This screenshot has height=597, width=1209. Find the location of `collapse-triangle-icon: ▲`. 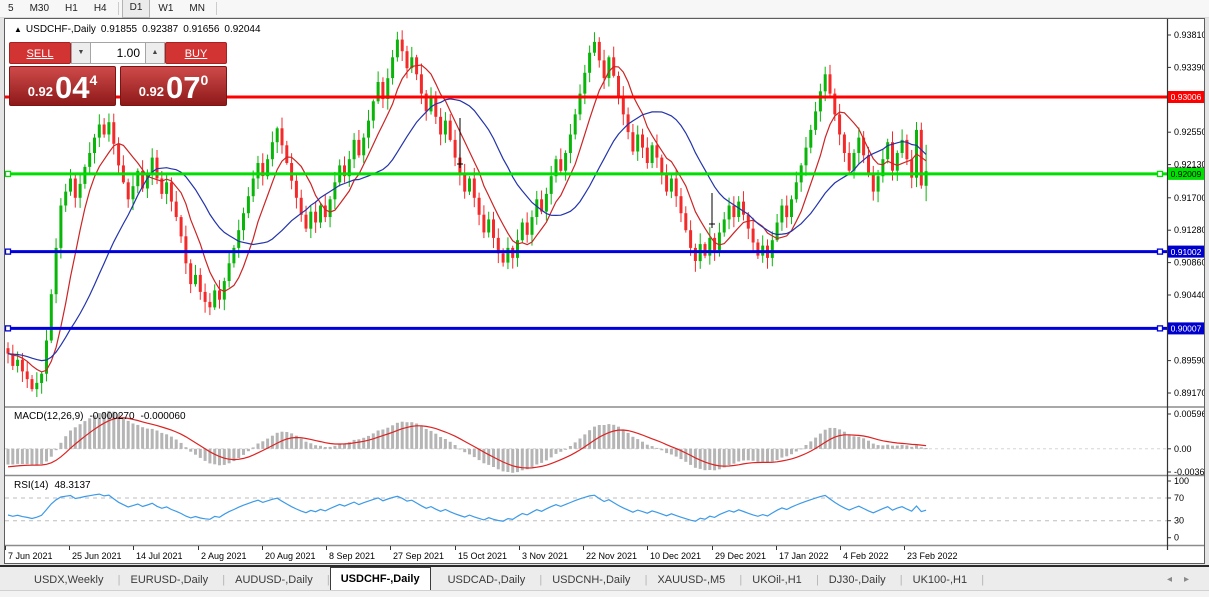

collapse-triangle-icon: ▲ is located at coordinates (18, 29).